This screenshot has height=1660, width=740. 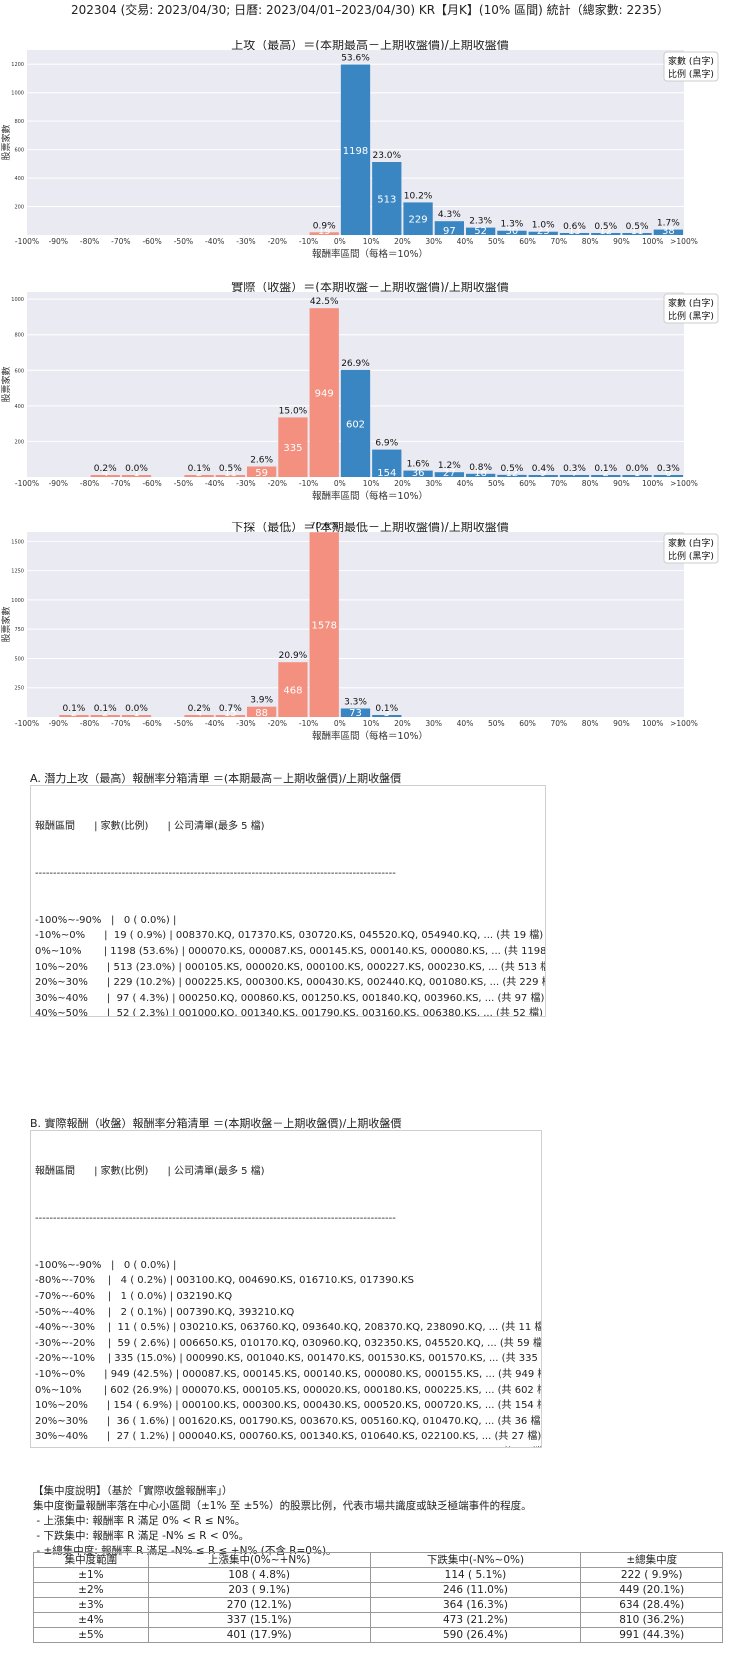 What do you see at coordinates (475, 1590) in the screenshot?
I see `table-cell: 246 (11.0%)` at bounding box center [475, 1590].